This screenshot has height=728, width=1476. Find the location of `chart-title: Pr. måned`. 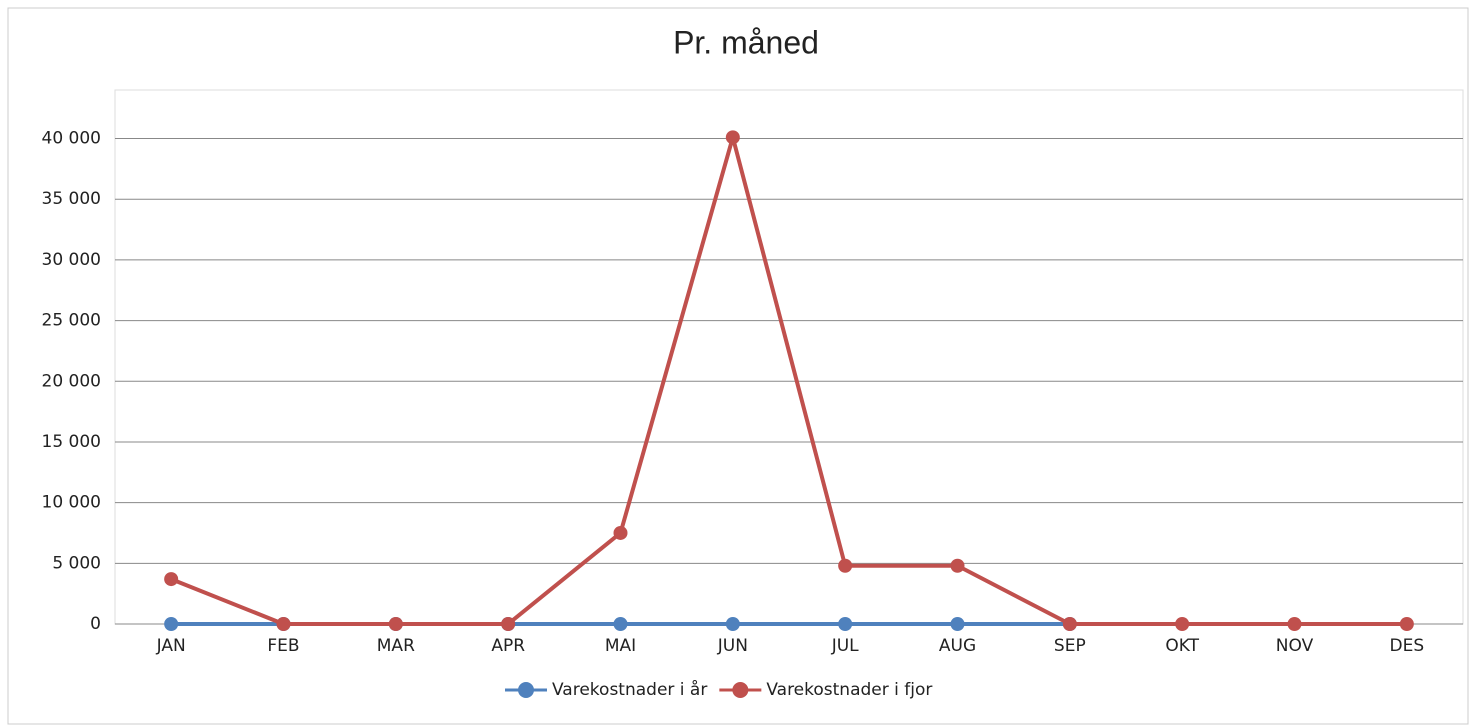

chart-title: Pr. måned is located at coordinates (746, 42).